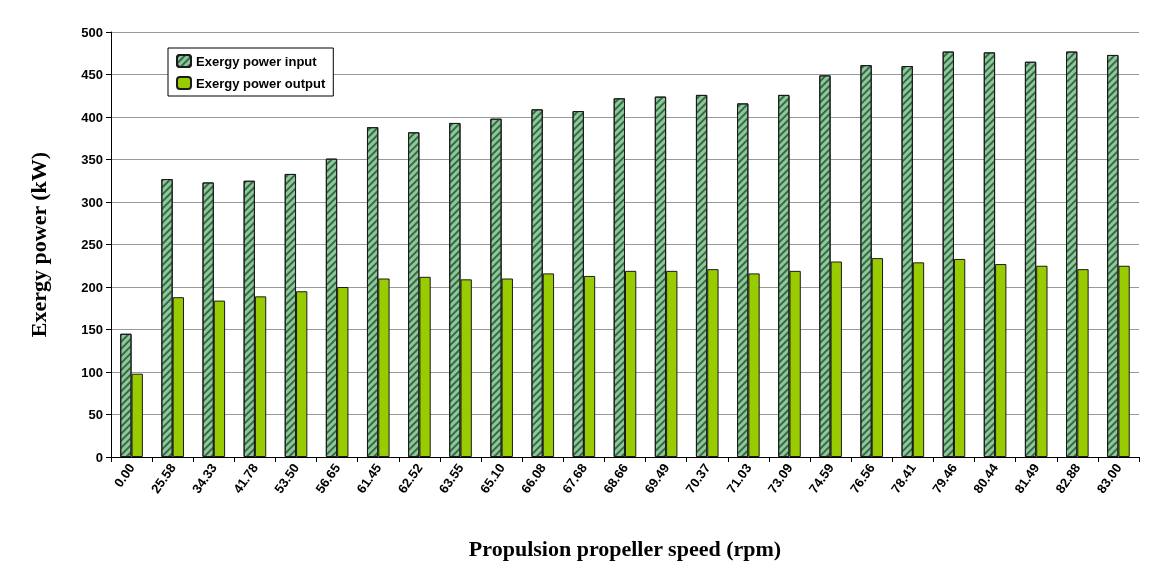 Image resolution: width=1164 pixels, height=572 pixels. What do you see at coordinates (625, 548) in the screenshot?
I see `x-axis-title: Propulsion propeller speed (rpm)` at bounding box center [625, 548].